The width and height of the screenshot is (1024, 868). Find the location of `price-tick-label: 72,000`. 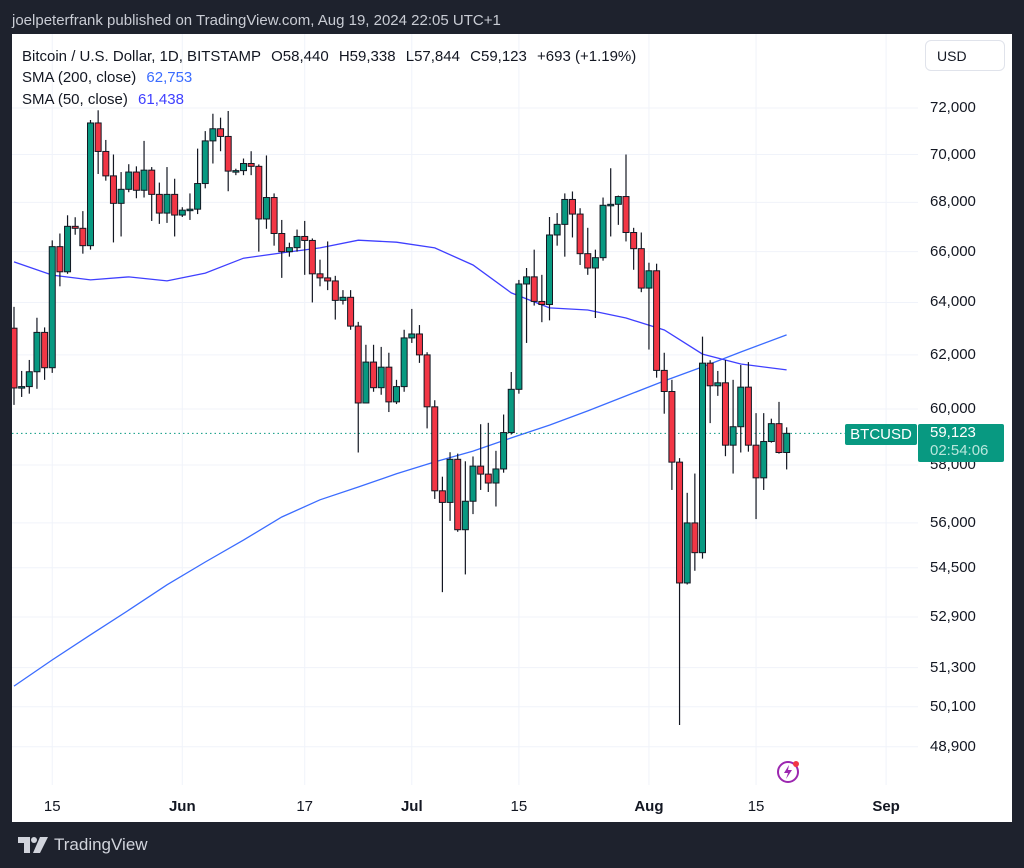

price-tick-label: 72,000 is located at coordinates (953, 107).